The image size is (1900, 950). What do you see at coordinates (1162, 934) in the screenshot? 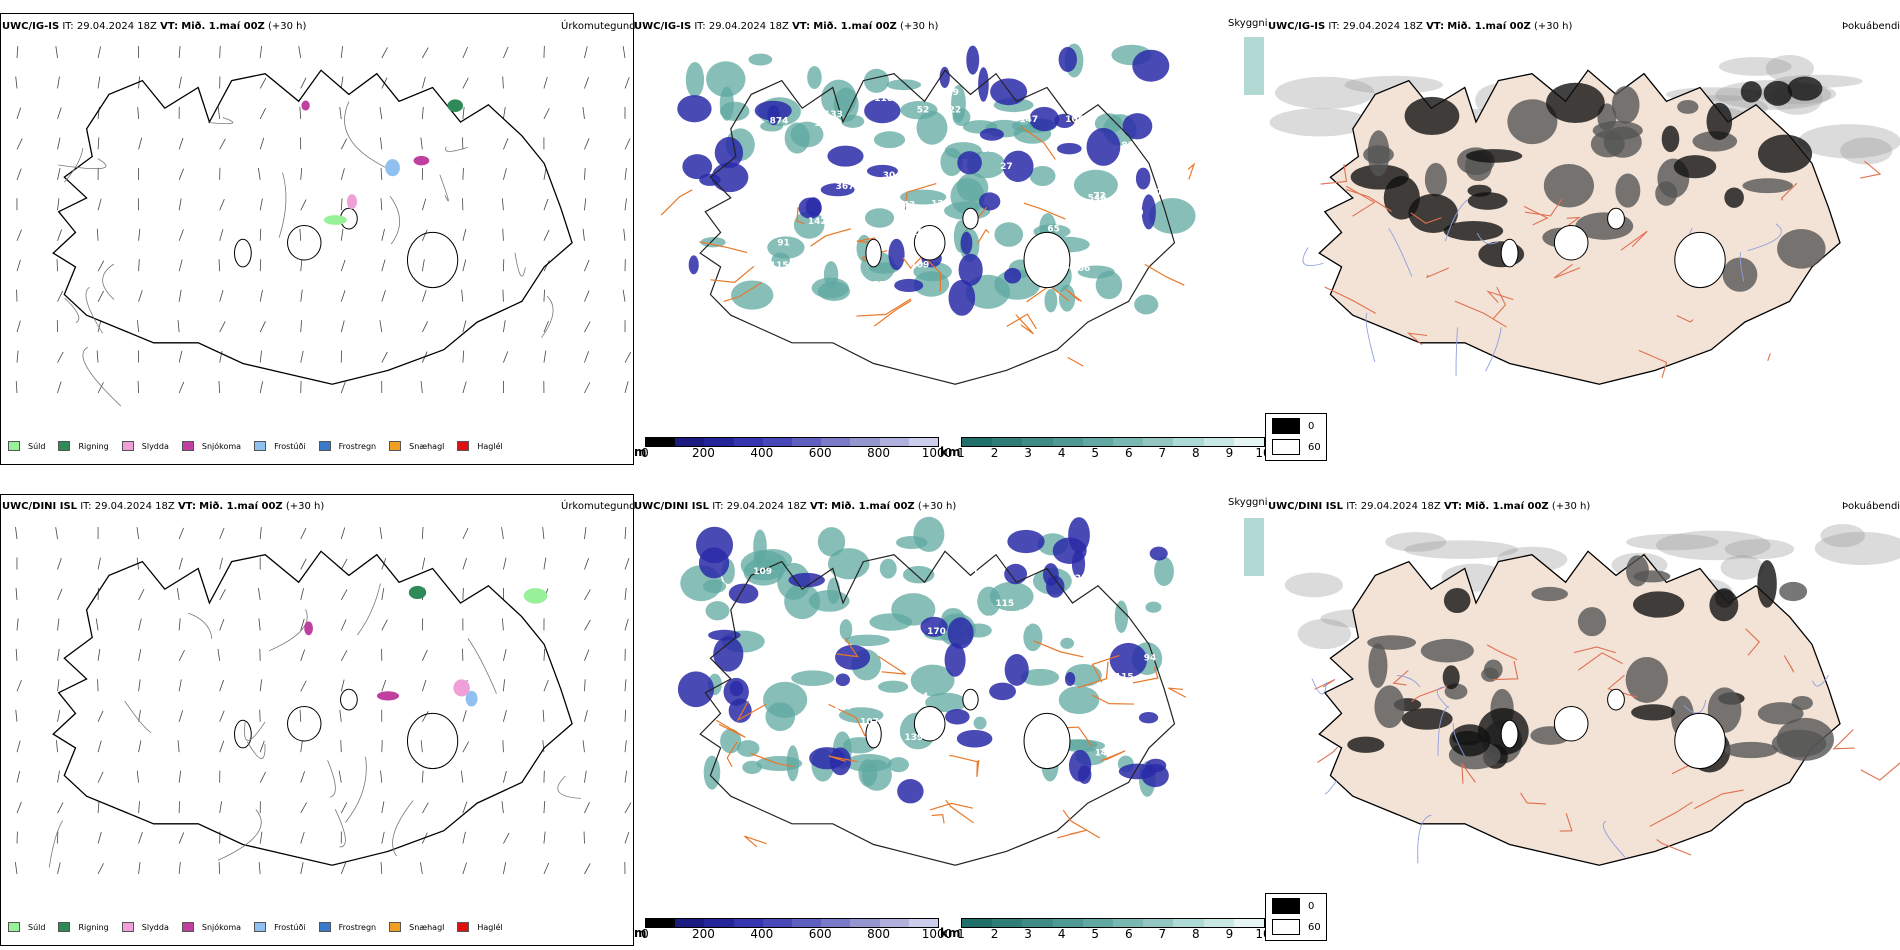
I see `colorbar-tick: 7` at bounding box center [1162, 934].